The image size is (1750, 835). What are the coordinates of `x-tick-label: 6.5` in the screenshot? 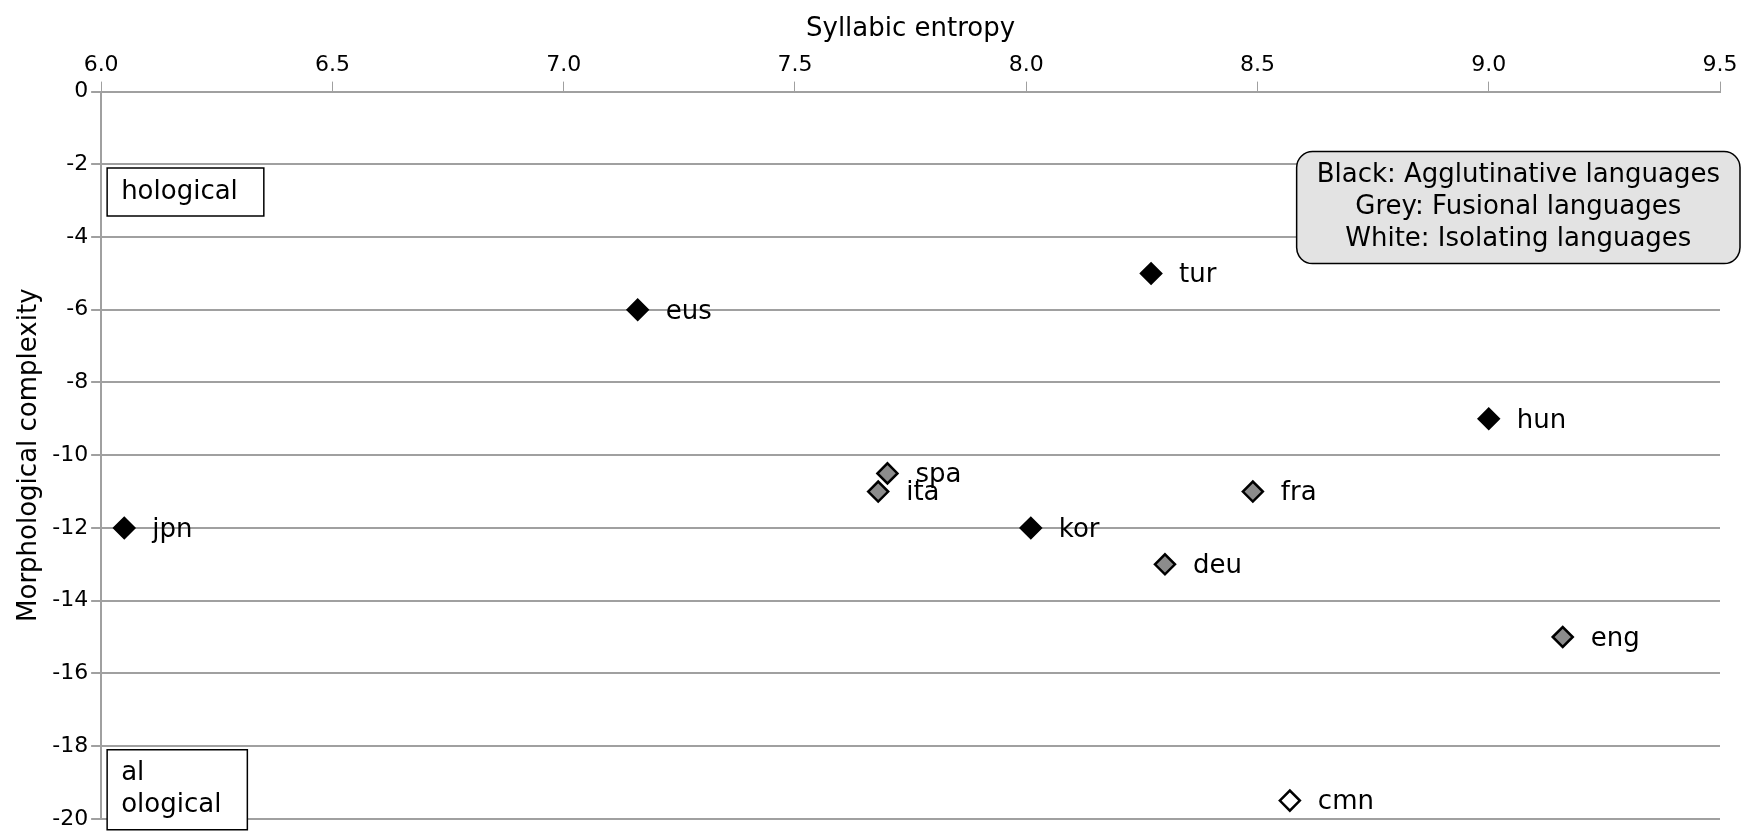 It's located at (332, 64).